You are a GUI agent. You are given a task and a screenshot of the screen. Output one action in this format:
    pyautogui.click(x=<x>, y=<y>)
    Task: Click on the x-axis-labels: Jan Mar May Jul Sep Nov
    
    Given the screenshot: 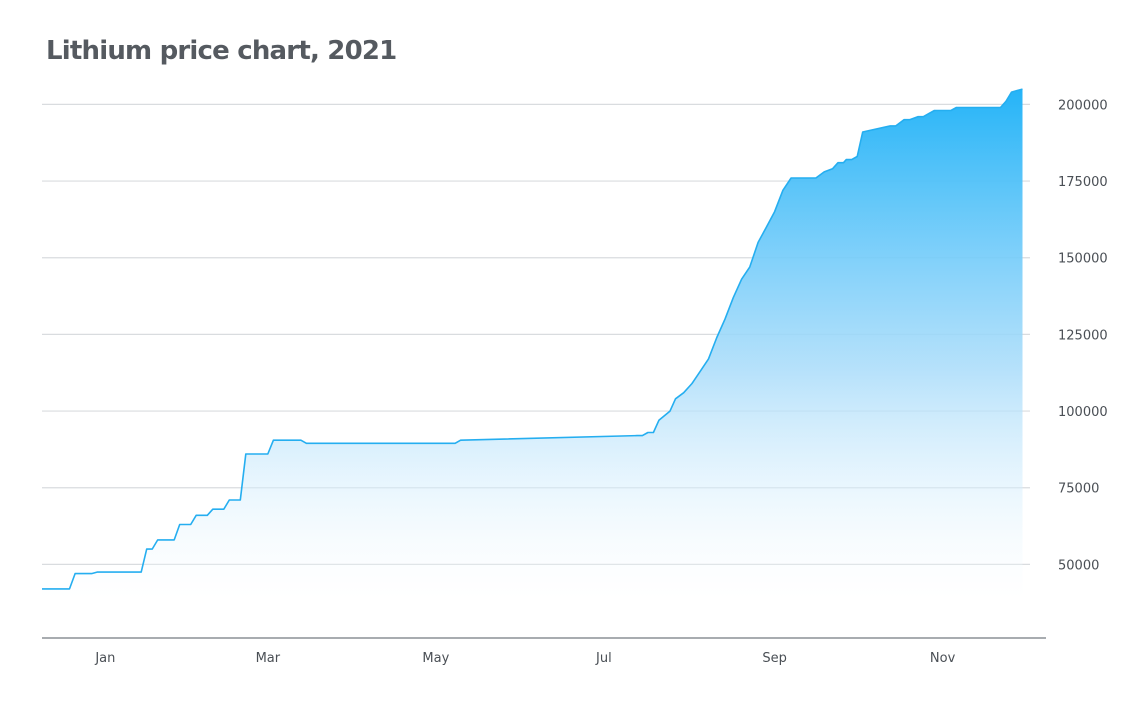 What is the action you would take?
    pyautogui.click(x=524, y=658)
    